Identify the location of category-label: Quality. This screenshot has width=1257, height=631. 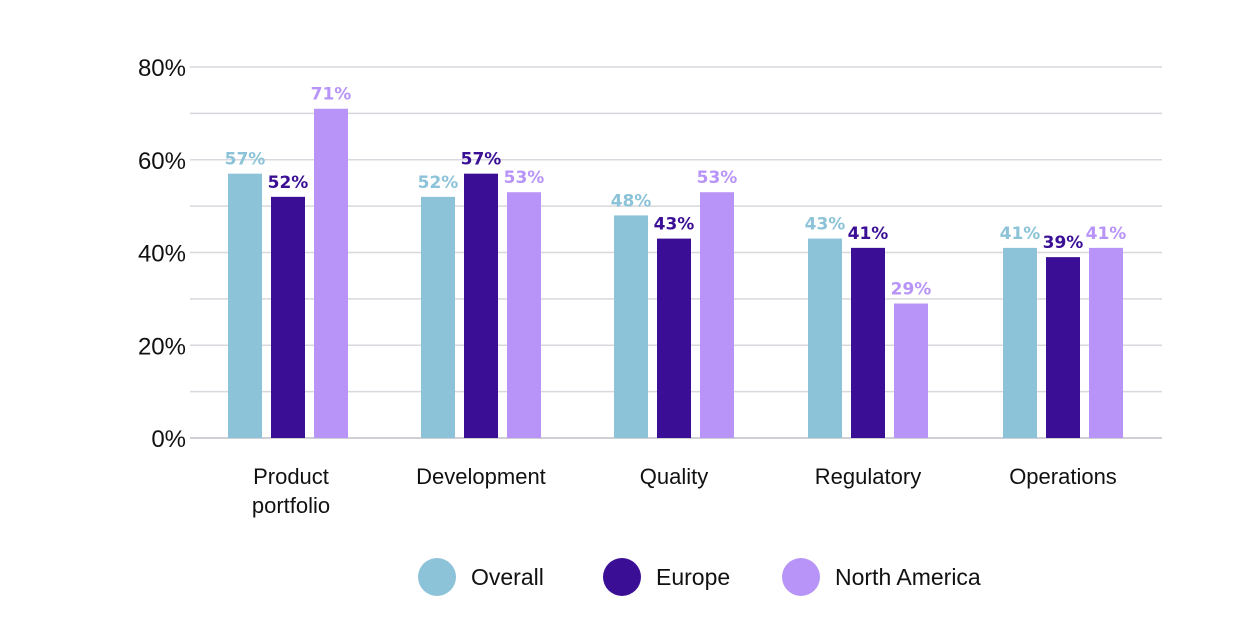
(674, 476).